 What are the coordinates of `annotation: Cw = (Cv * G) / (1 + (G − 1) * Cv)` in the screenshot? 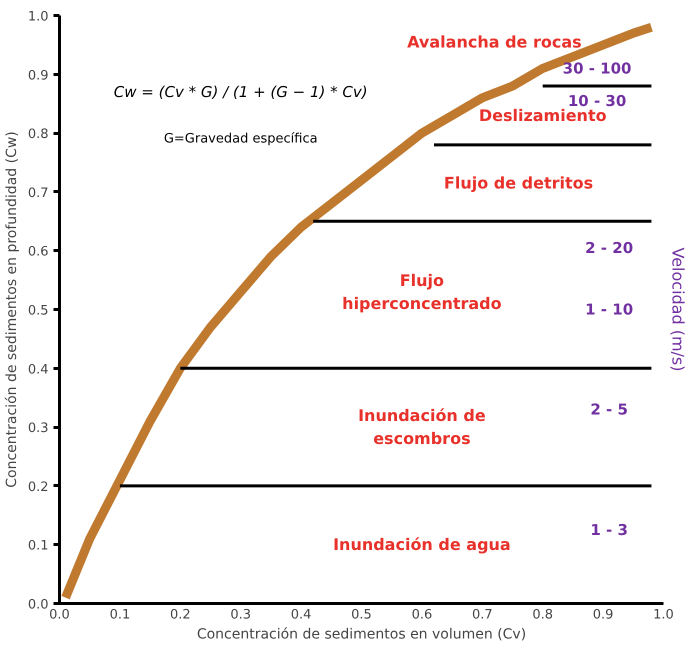 It's located at (241, 91).